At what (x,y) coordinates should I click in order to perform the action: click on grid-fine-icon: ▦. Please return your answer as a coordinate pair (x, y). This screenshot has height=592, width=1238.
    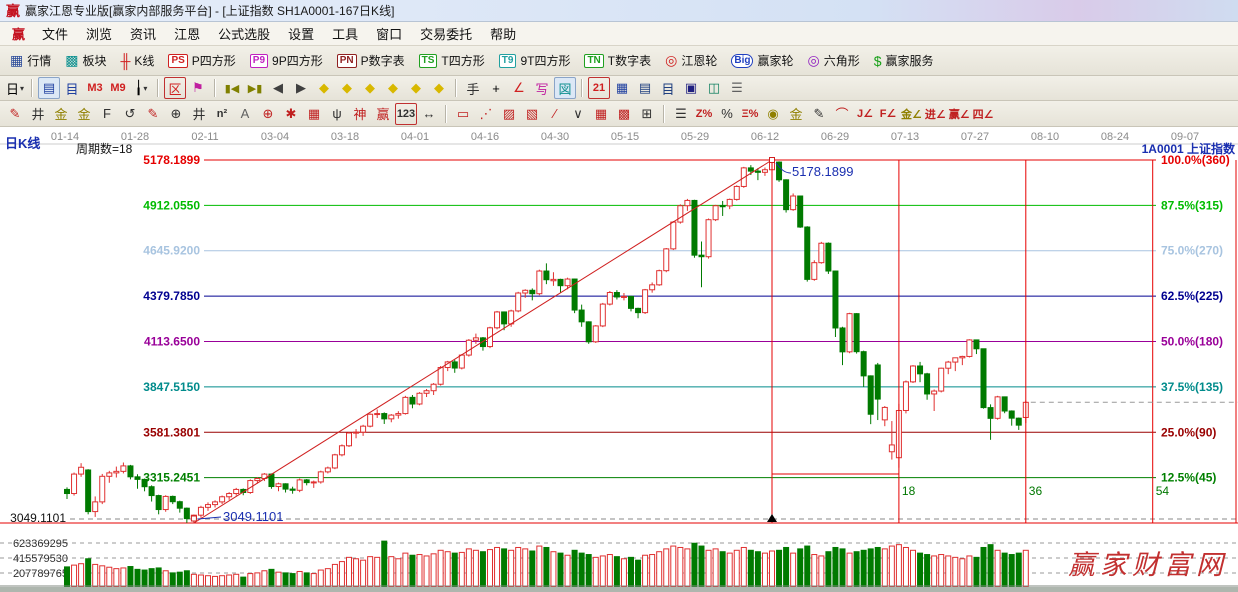
    Looking at the image, I should click on (601, 113).